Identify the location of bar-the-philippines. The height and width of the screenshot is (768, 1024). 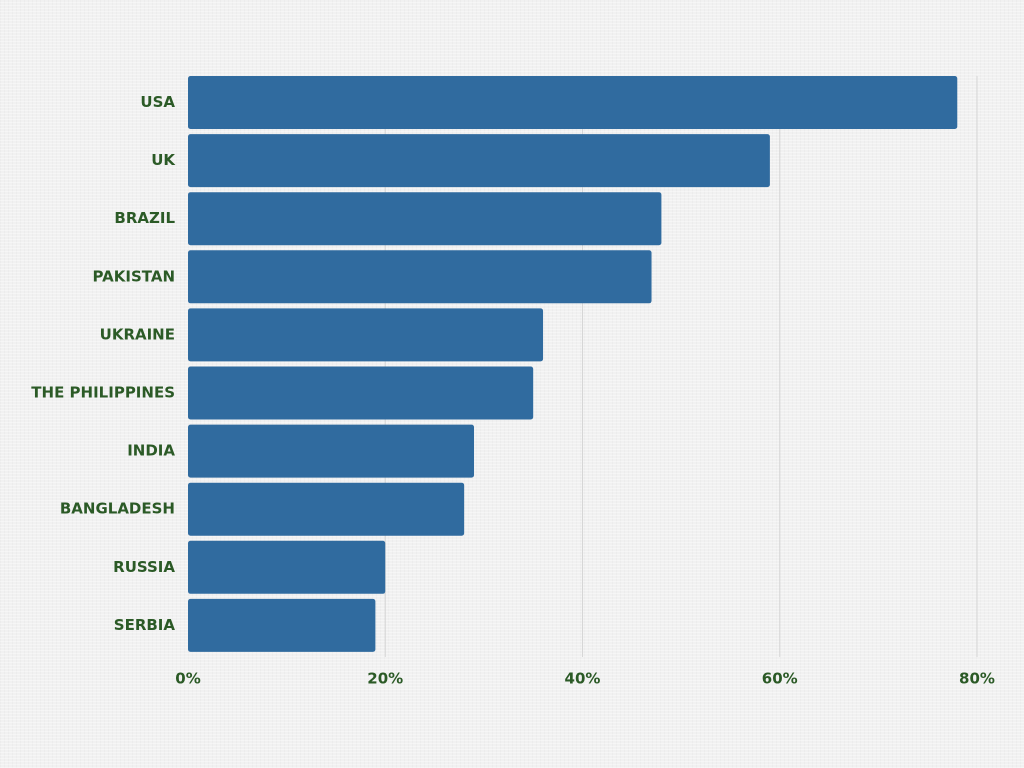
(361, 393).